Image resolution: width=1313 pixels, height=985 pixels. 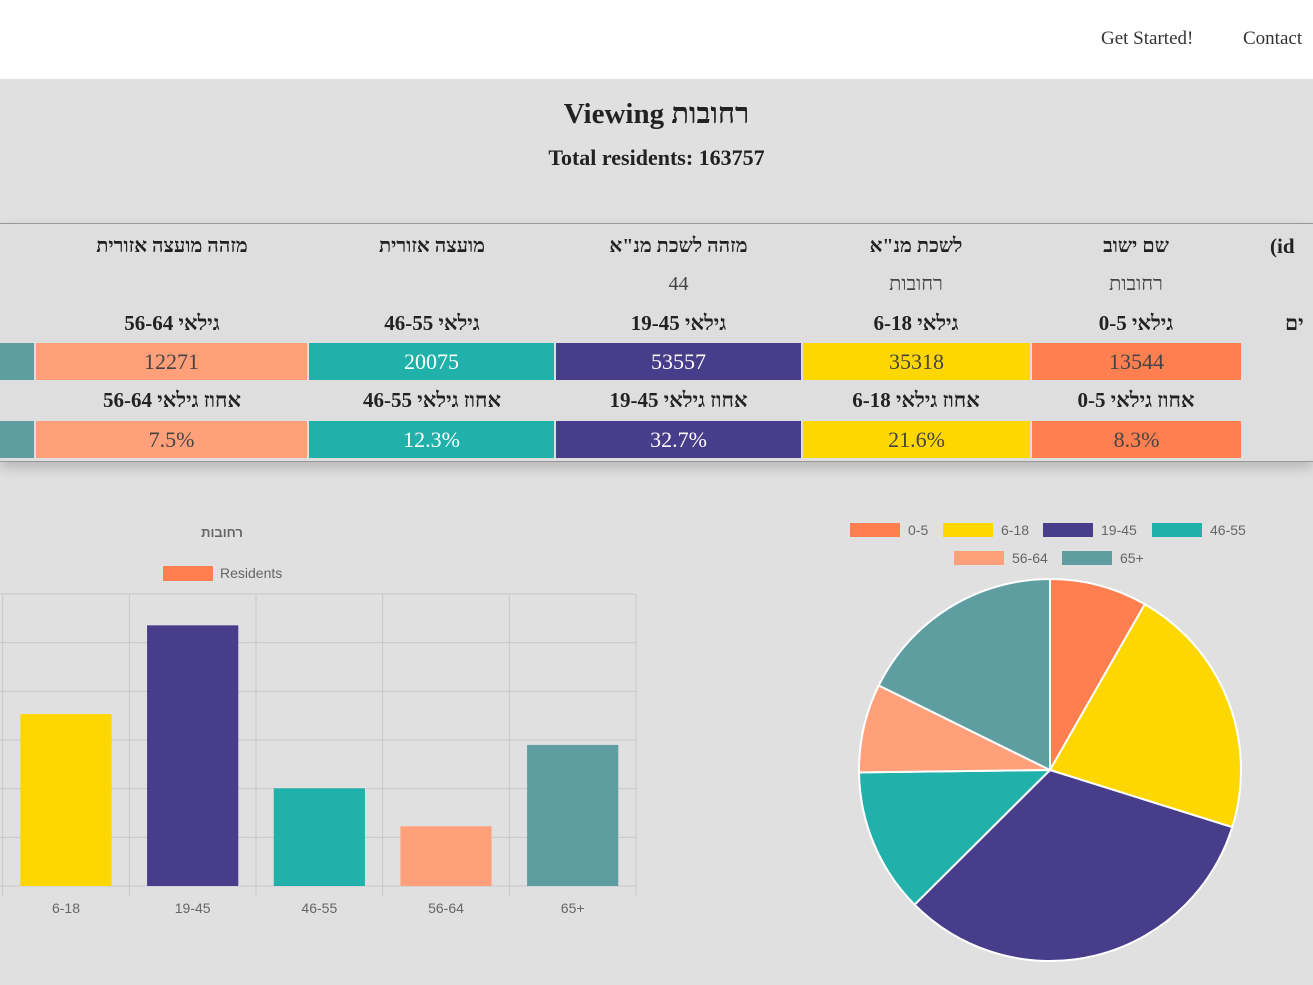 What do you see at coordinates (222, 532) in the screenshot?
I see `bar-chart-title: רחובות` at bounding box center [222, 532].